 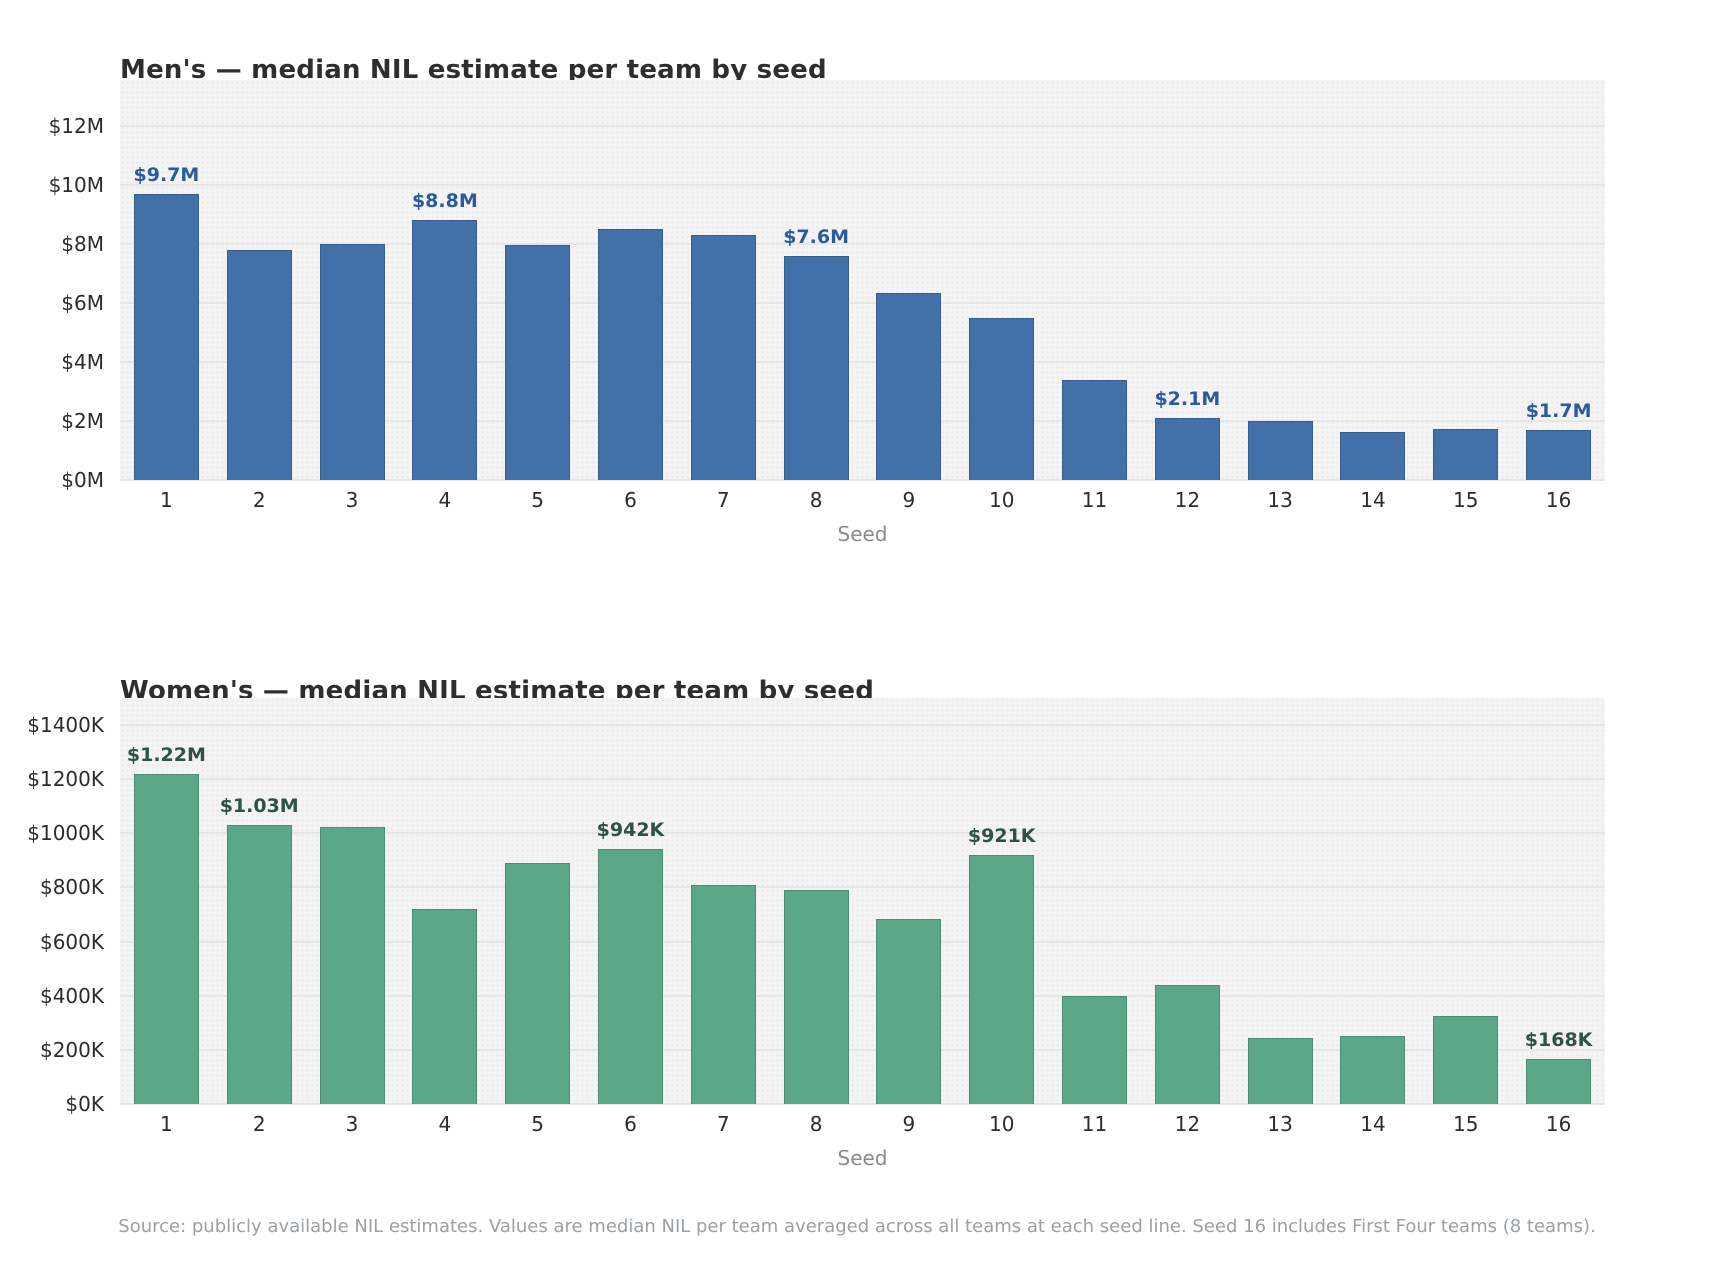 I want to click on bar-value-label: $7.6M, so click(x=816, y=236).